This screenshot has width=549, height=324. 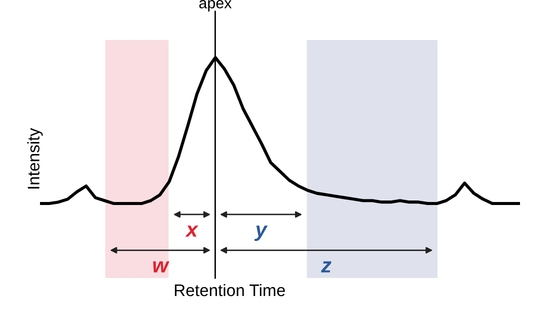 I want to click on x-axis-title: Retention Time, so click(x=229, y=290).